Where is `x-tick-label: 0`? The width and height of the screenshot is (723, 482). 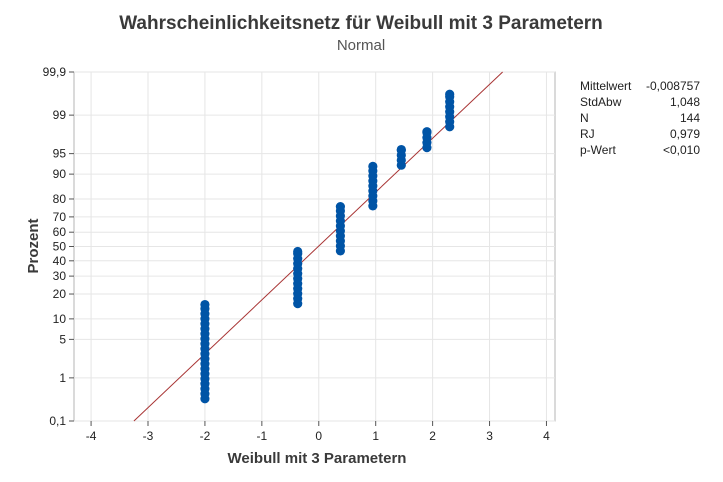
x-tick-label: 0 is located at coordinates (318, 436).